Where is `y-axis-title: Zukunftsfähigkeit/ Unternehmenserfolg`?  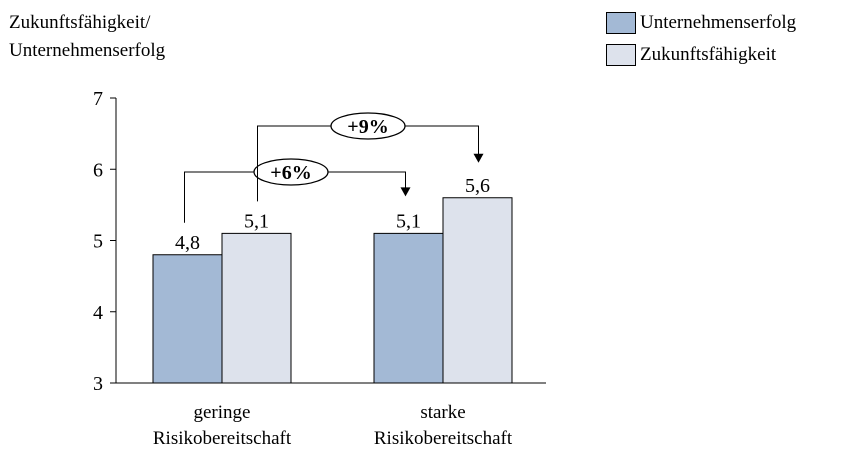 y-axis-title: Zukunftsfähigkeit/ Unternehmenserfolg is located at coordinates (87, 37).